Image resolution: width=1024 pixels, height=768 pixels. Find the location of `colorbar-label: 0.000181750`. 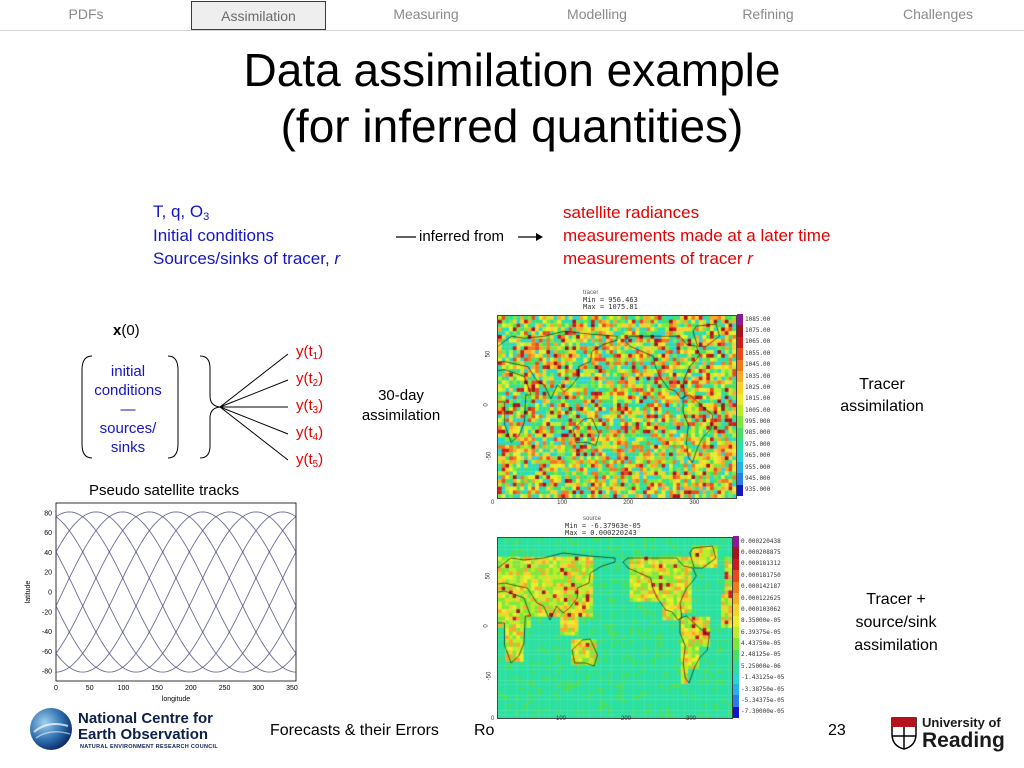

colorbar-label: 0.000181750 is located at coordinates (761, 575).